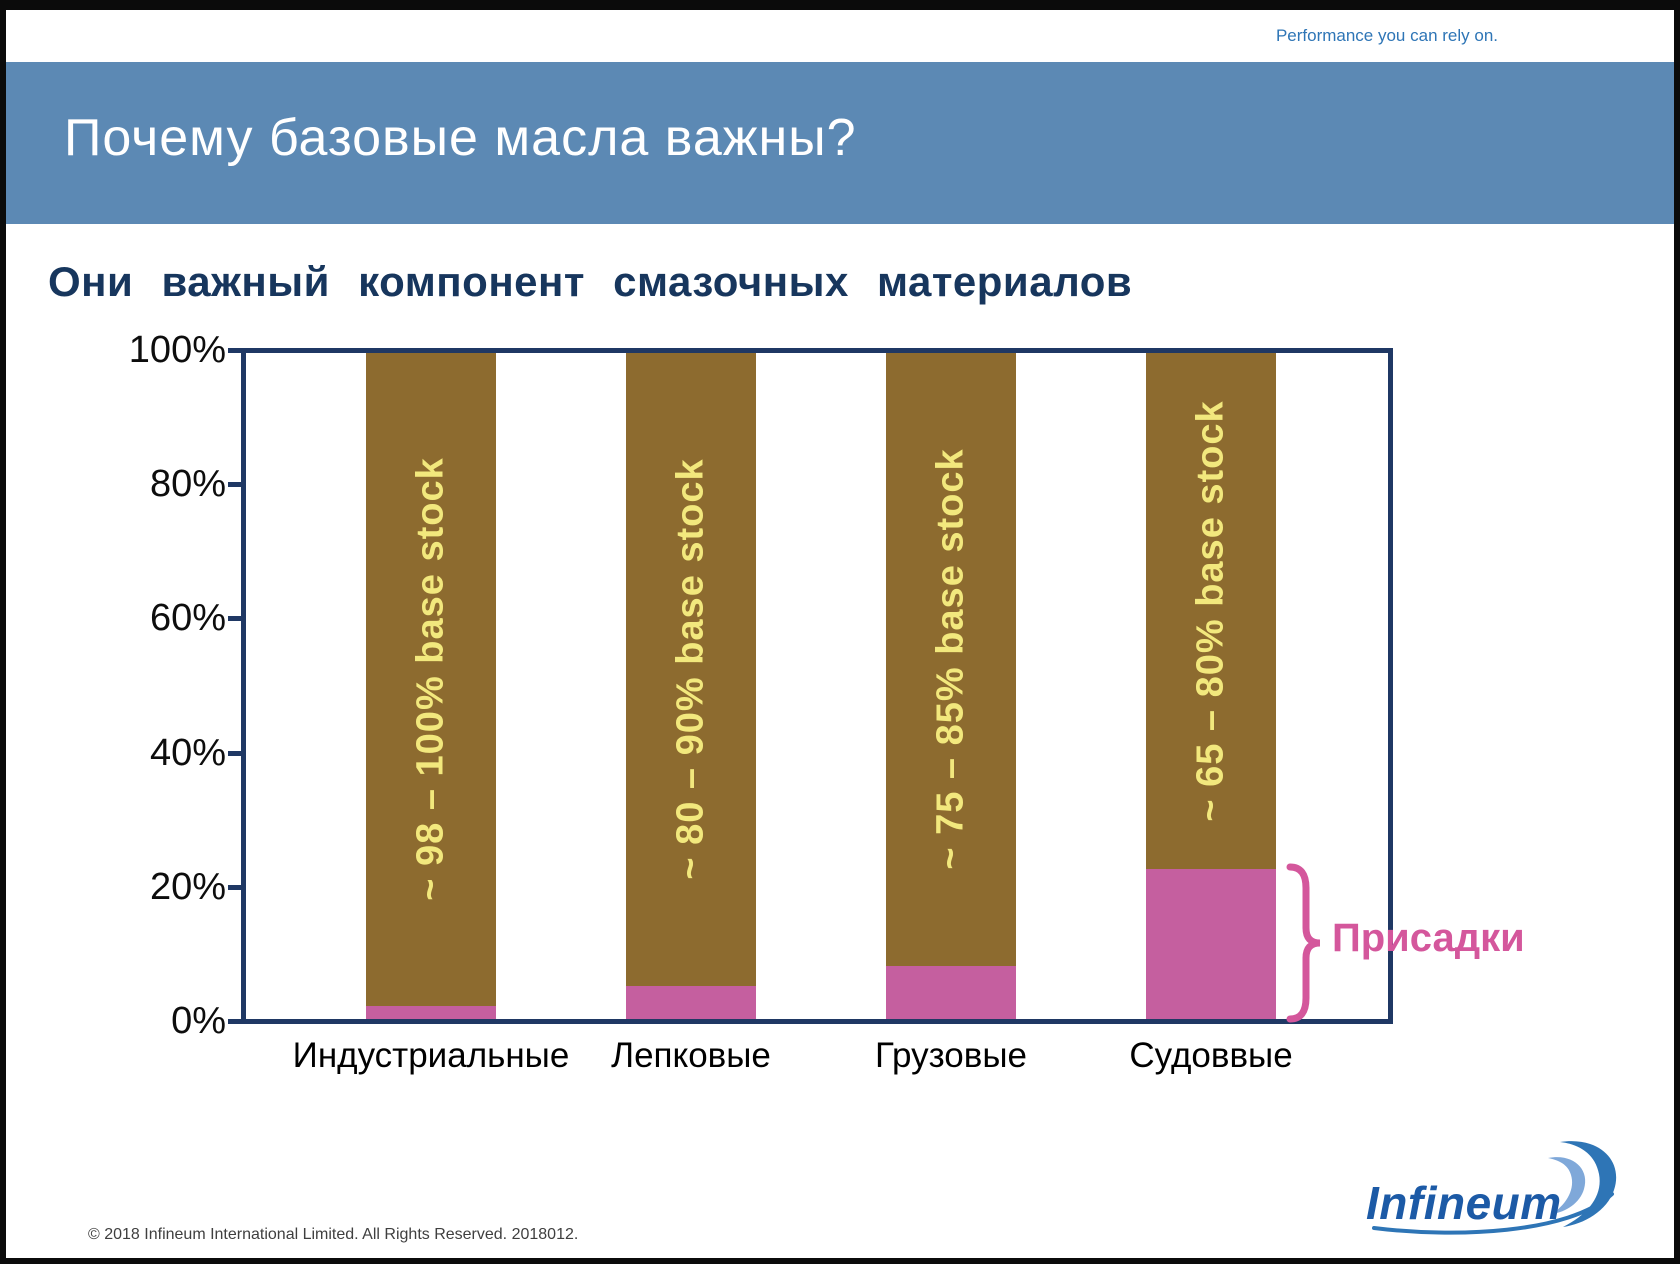 This screenshot has width=1680, height=1264. What do you see at coordinates (1464, 1203) in the screenshot?
I see `logo-wordmark: Infineum` at bounding box center [1464, 1203].